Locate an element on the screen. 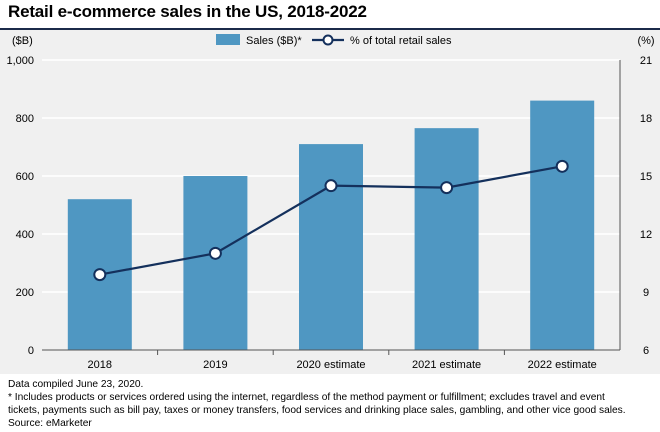 This screenshot has width=660, height=432. y-left-tick-label: 400 is located at coordinates (25, 235).